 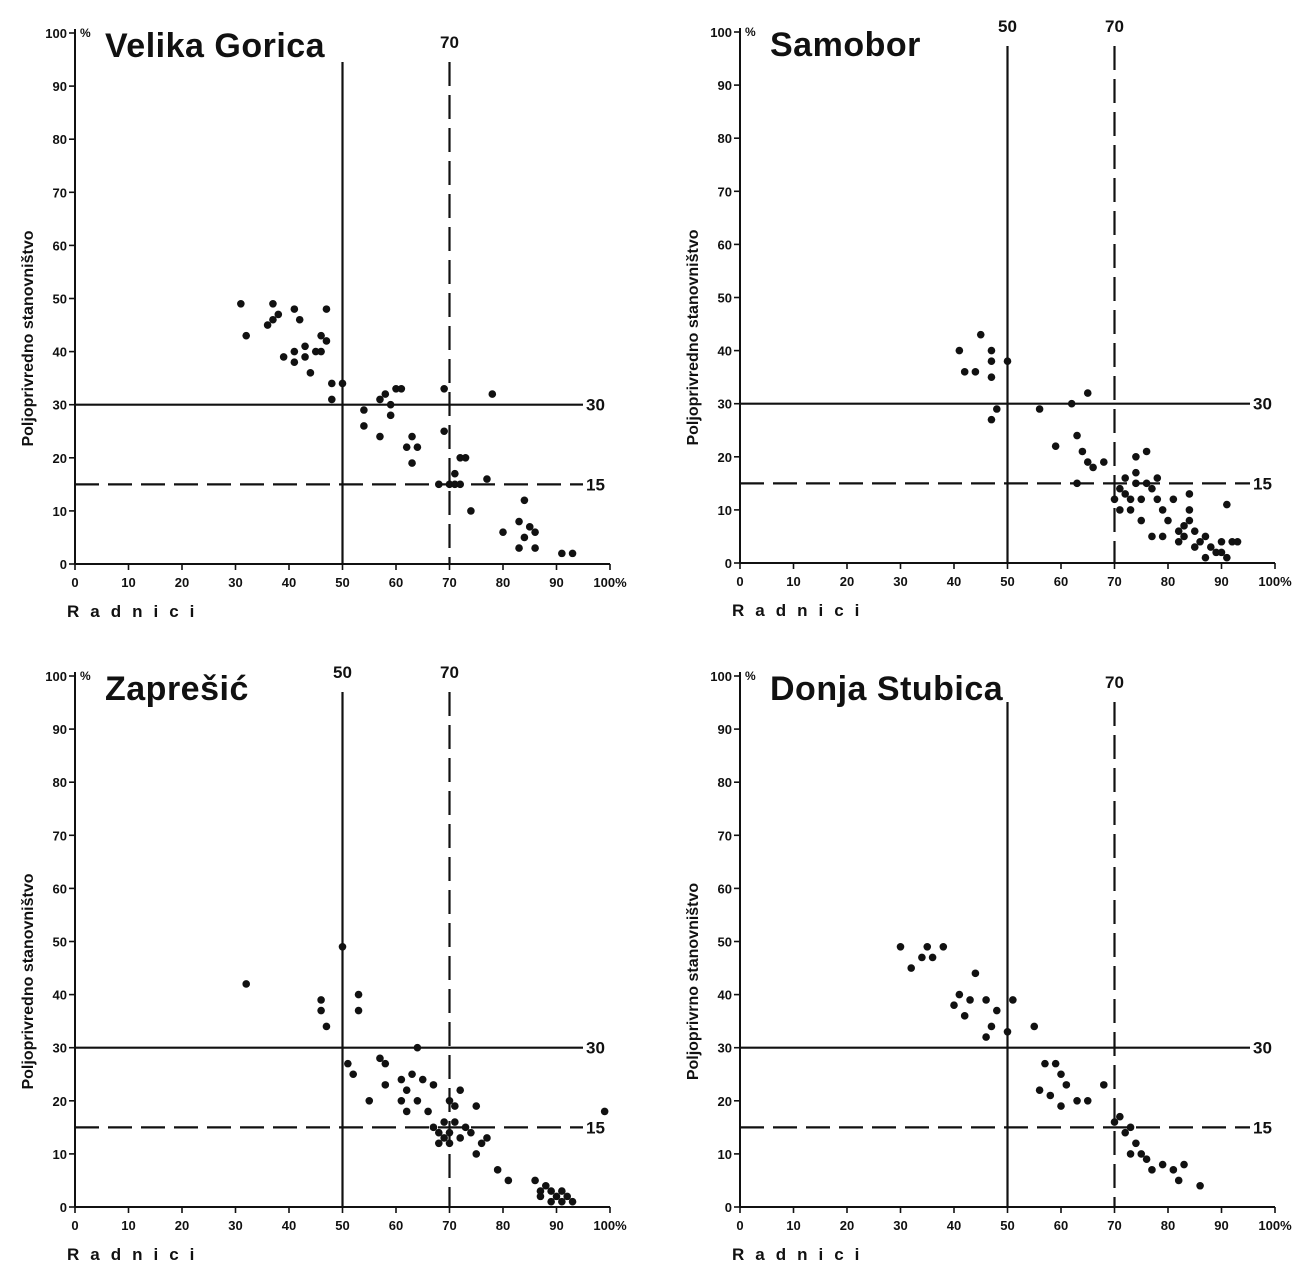 What do you see at coordinates (693, 982) in the screenshot?
I see `y-axis-label: Poljoprivrno stanovništvo` at bounding box center [693, 982].